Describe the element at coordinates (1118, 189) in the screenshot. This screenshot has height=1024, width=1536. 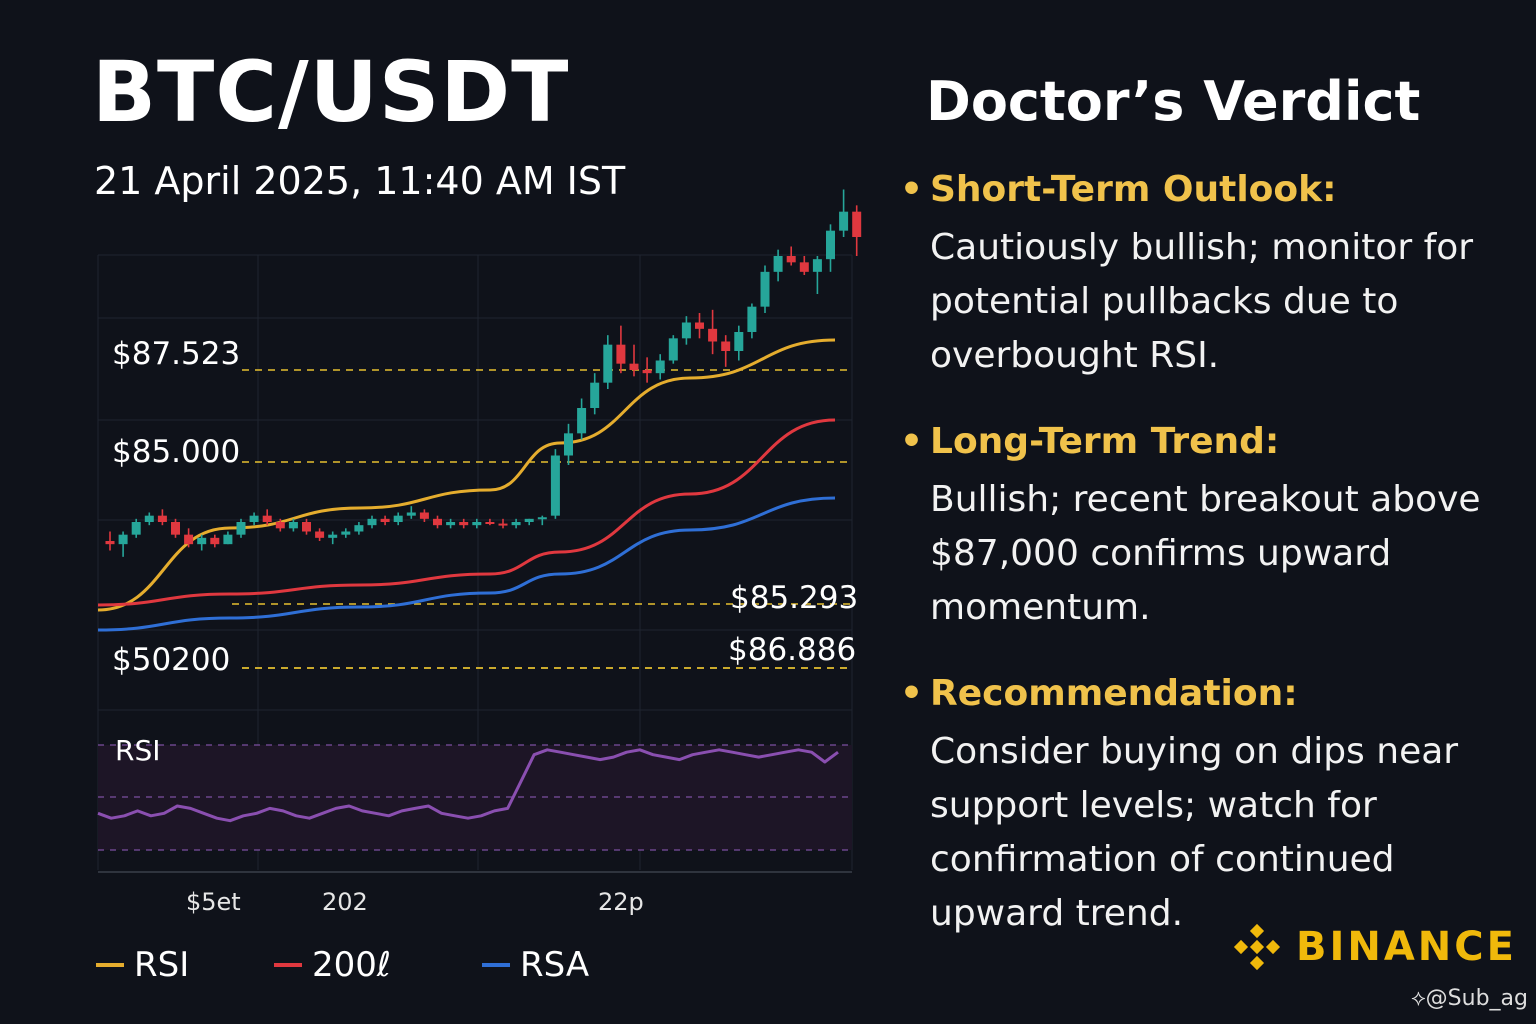
I see `verdict-heading: • Short-Term Outlook:` at that location.